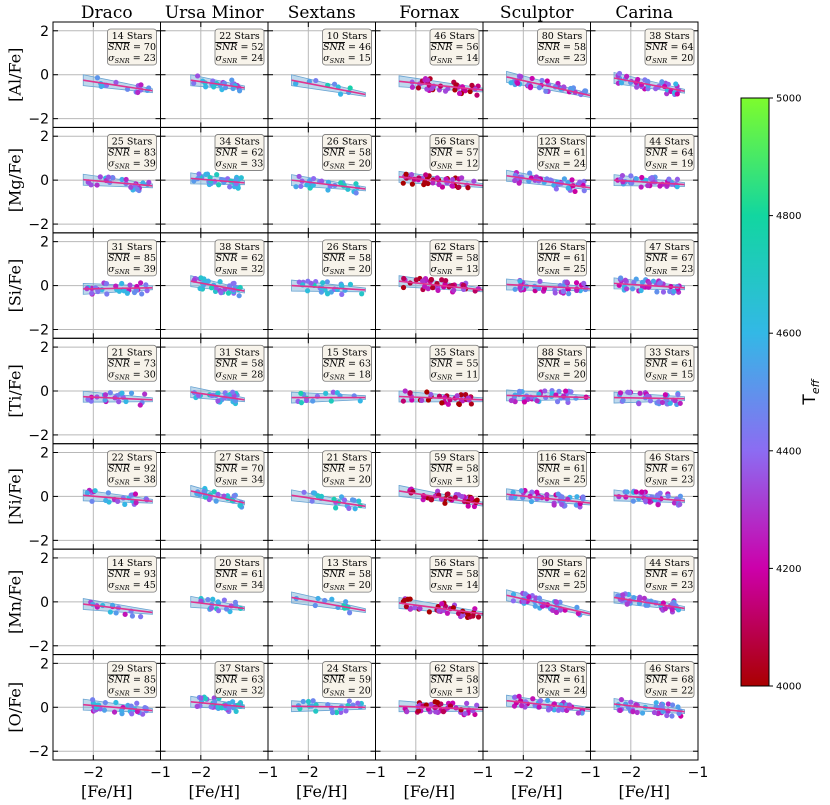  I want to click on snr-value: = 58, so click(465, 680).